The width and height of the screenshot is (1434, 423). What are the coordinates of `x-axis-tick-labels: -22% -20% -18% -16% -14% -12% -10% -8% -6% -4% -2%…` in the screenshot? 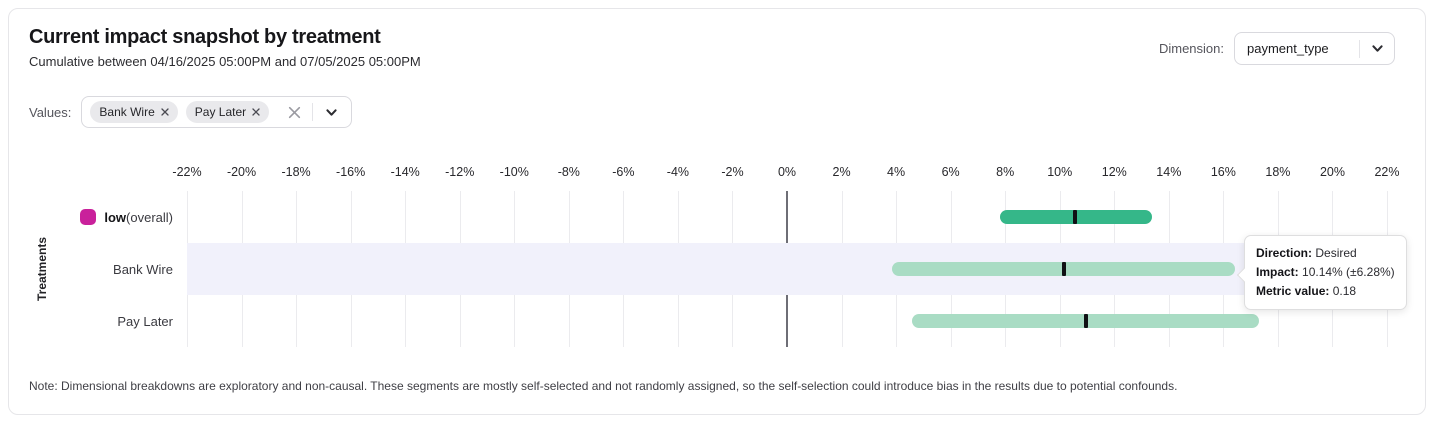 It's located at (785, 173).